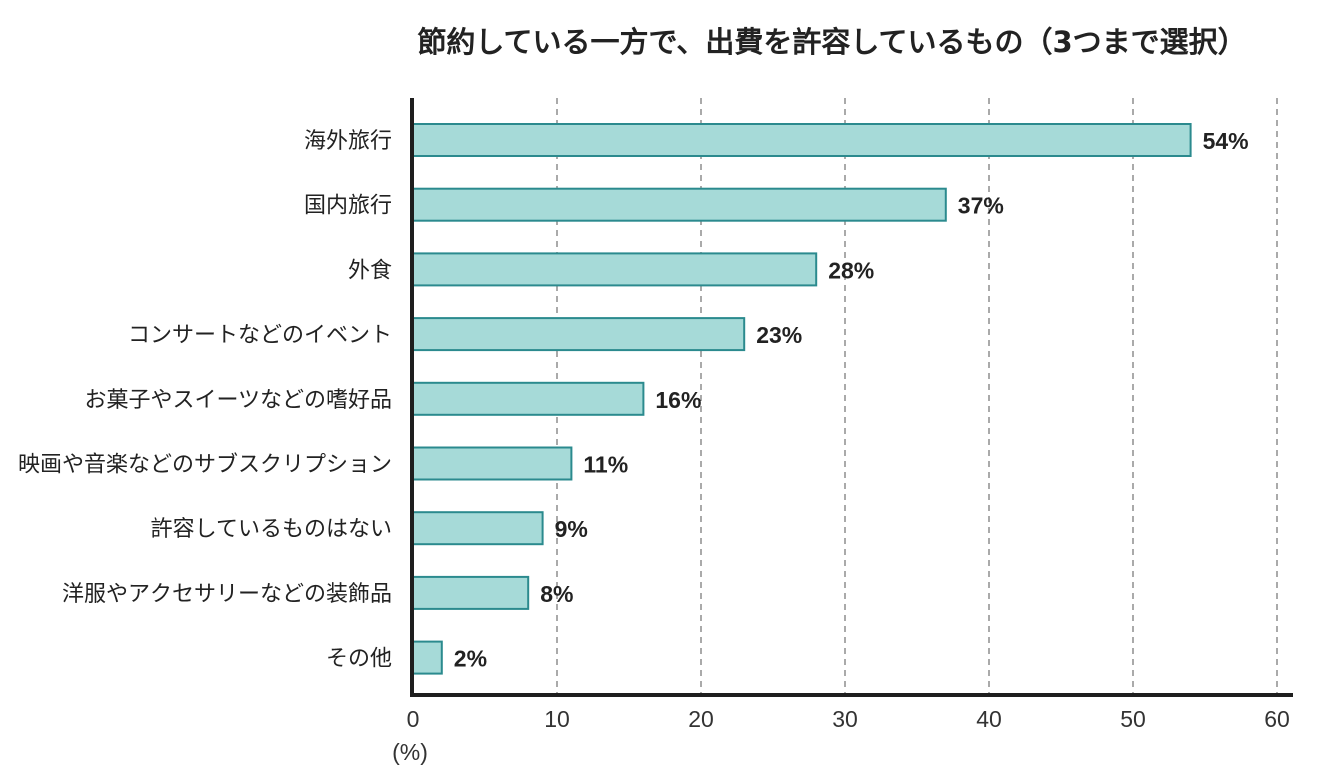 The width and height of the screenshot is (1322, 778). I want to click on data-label: 23%, so click(779, 335).